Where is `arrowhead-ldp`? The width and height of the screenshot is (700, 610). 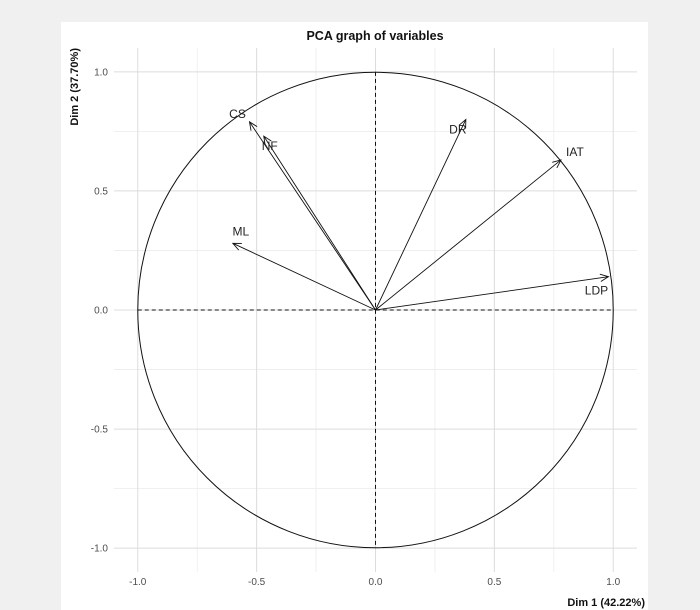 arrowhead-ldp is located at coordinates (604, 277).